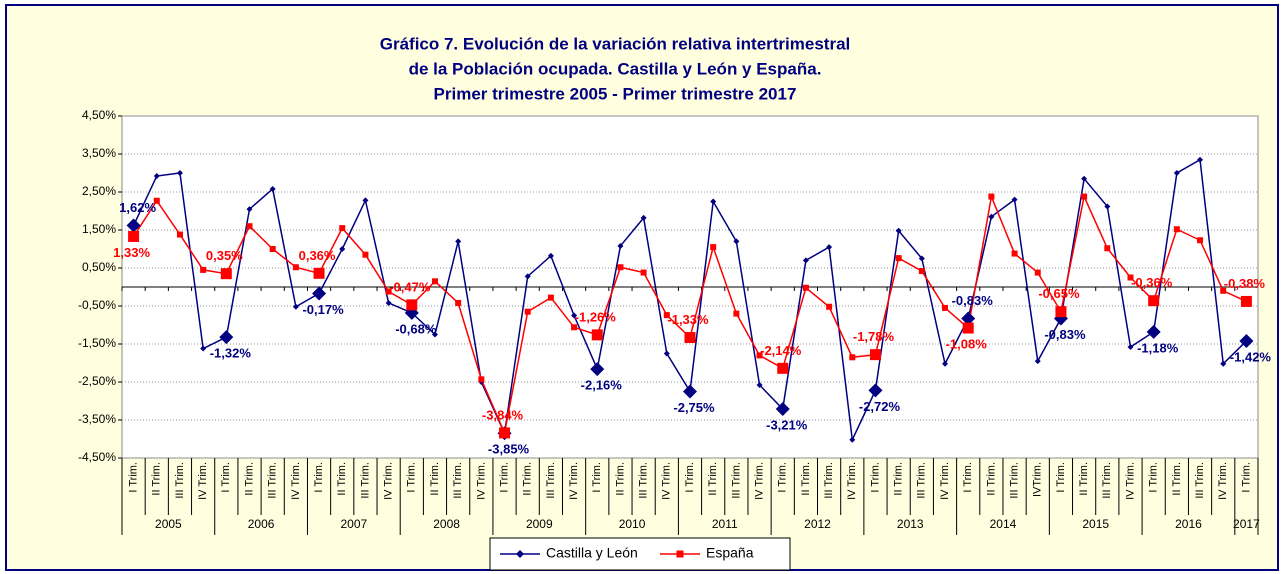 The height and width of the screenshot is (574, 1285). Describe the element at coordinates (1246, 524) in the screenshot. I see `year-label: 2017` at that location.